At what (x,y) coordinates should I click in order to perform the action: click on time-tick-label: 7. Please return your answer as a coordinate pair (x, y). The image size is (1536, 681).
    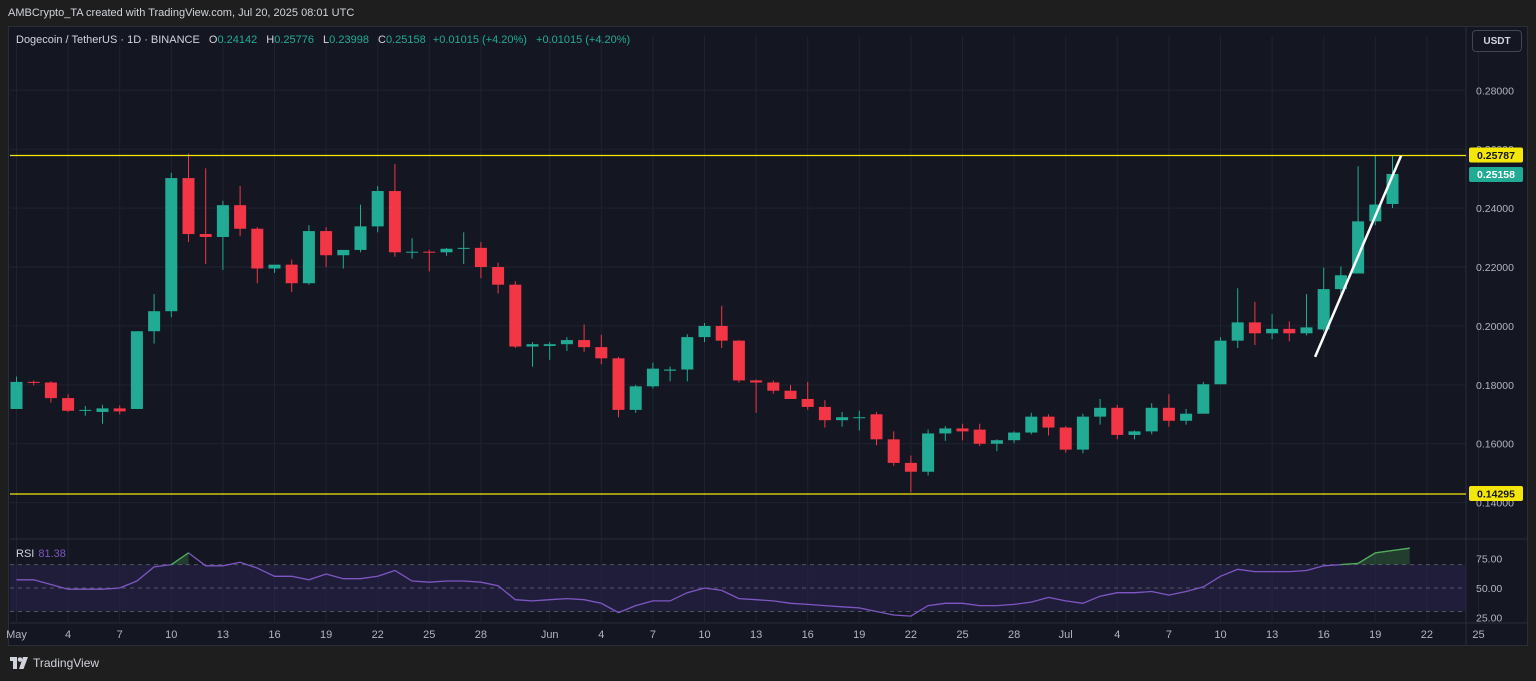
    Looking at the image, I should click on (1169, 635).